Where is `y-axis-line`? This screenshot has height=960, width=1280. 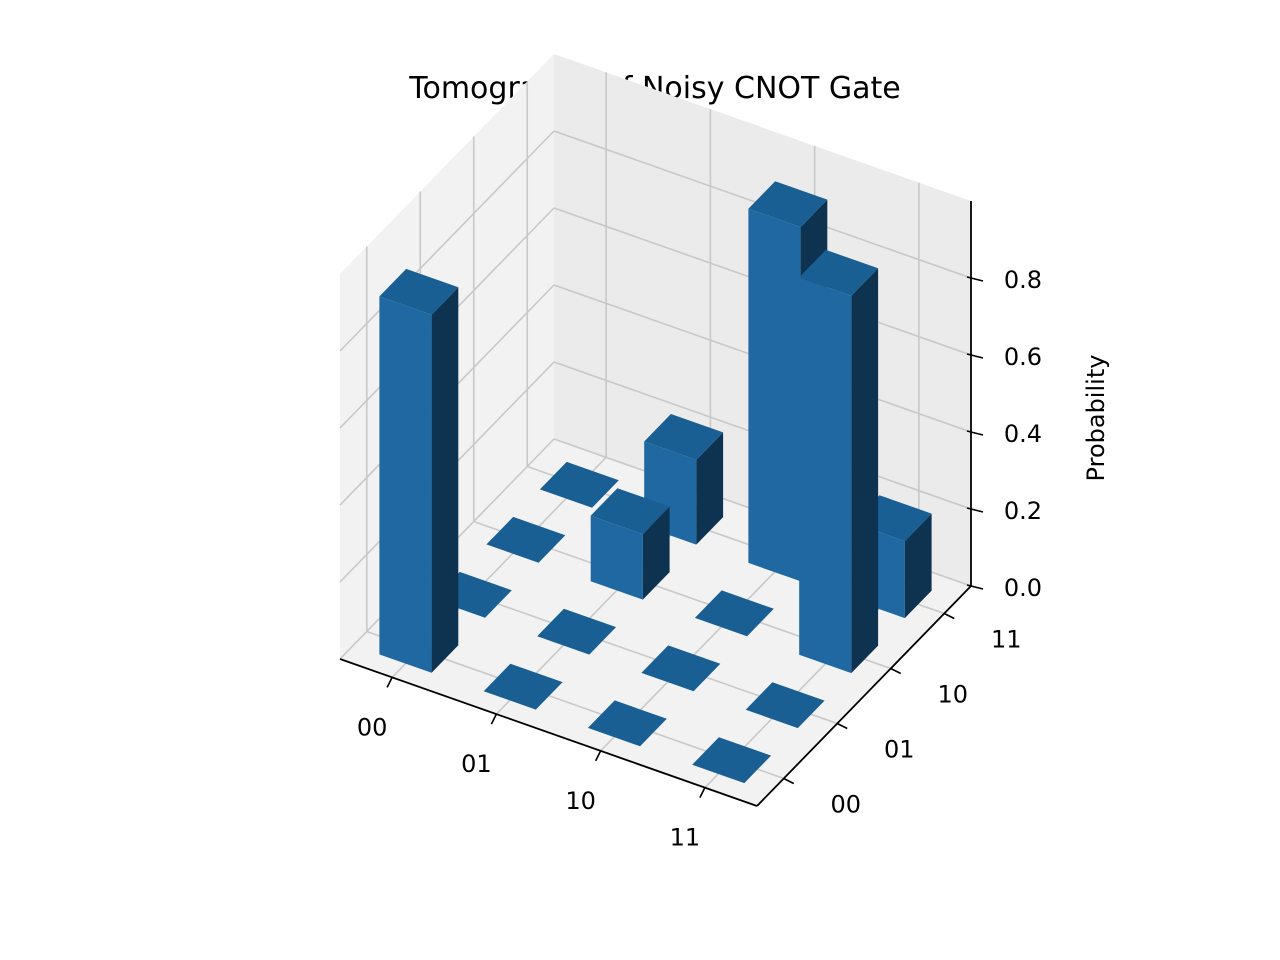
y-axis-line is located at coordinates (864, 696).